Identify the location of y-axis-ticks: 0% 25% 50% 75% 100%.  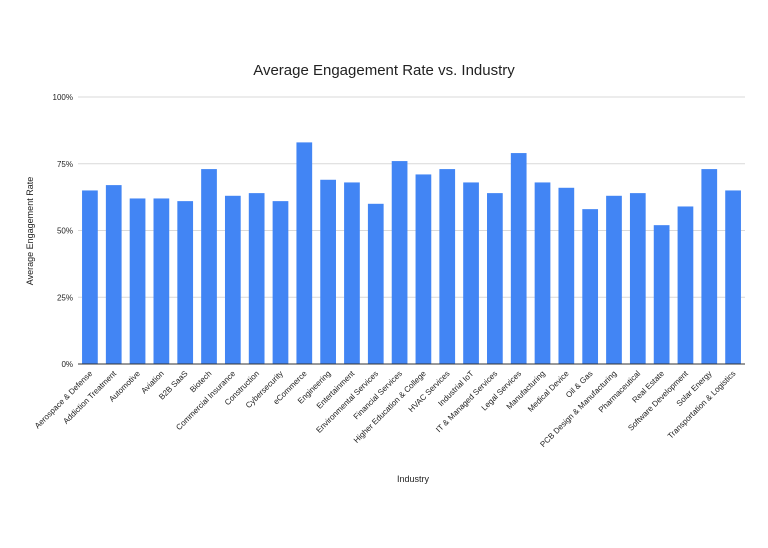
(63, 231).